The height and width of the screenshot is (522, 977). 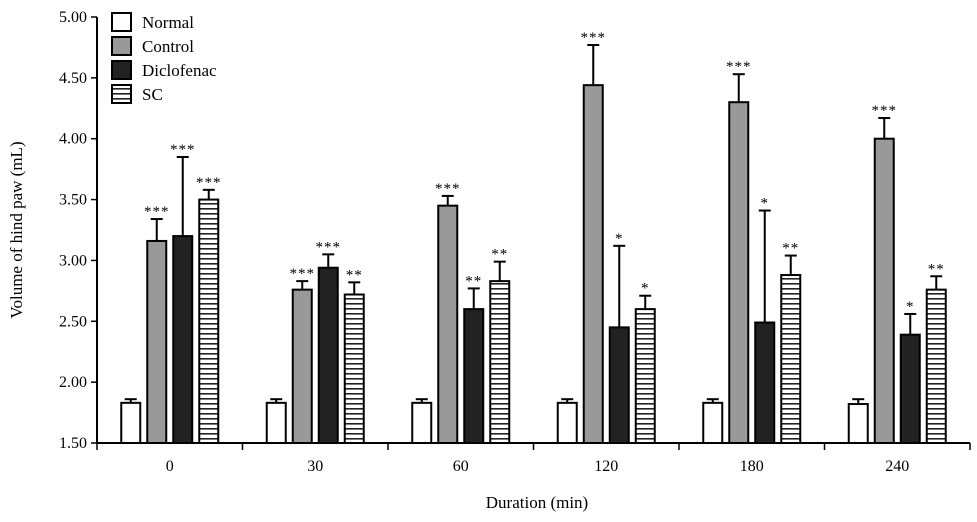 What do you see at coordinates (73, 200) in the screenshot?
I see `y-tick-label: 3.50` at bounding box center [73, 200].